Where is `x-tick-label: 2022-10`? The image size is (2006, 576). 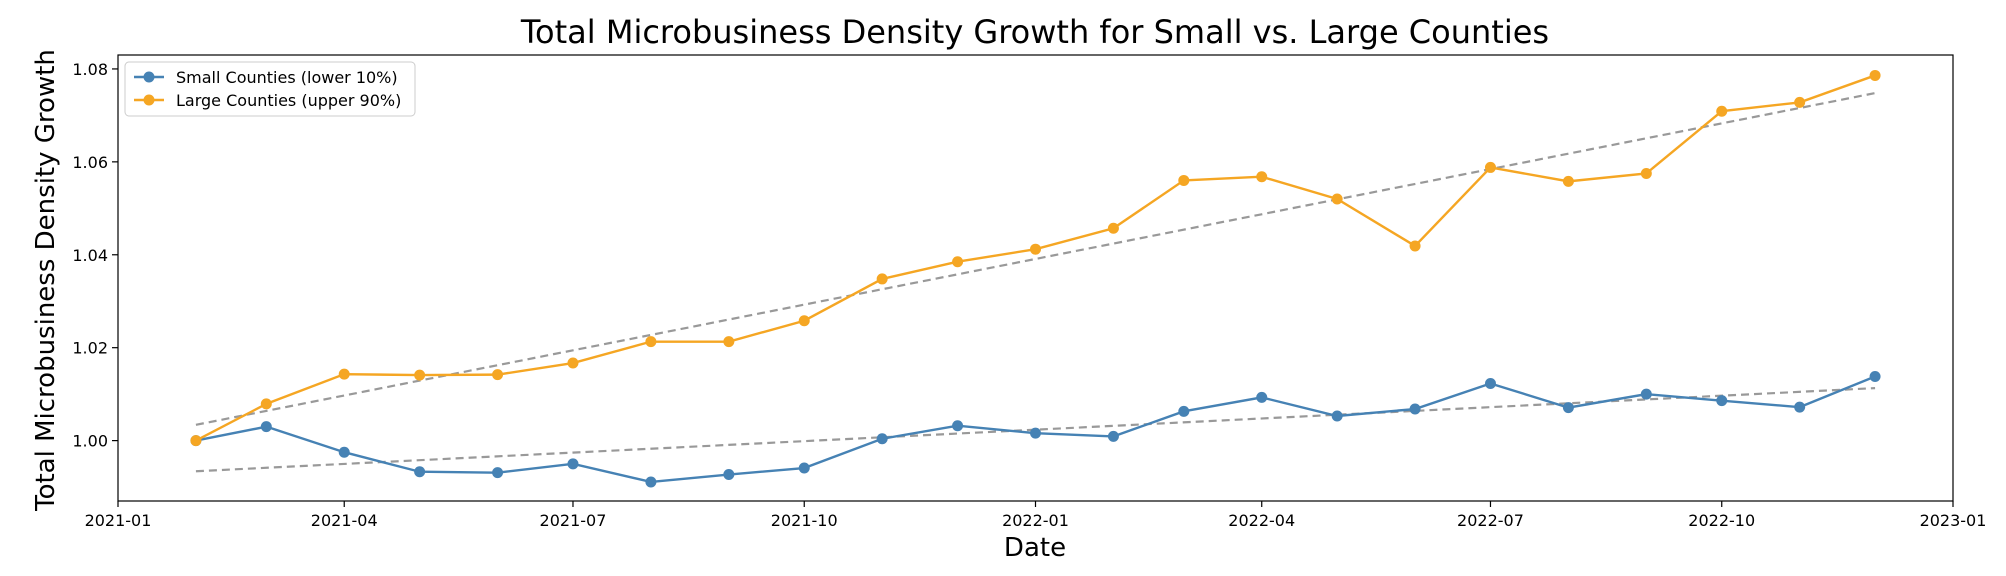
x-tick-label: 2022-10 is located at coordinates (1721, 520).